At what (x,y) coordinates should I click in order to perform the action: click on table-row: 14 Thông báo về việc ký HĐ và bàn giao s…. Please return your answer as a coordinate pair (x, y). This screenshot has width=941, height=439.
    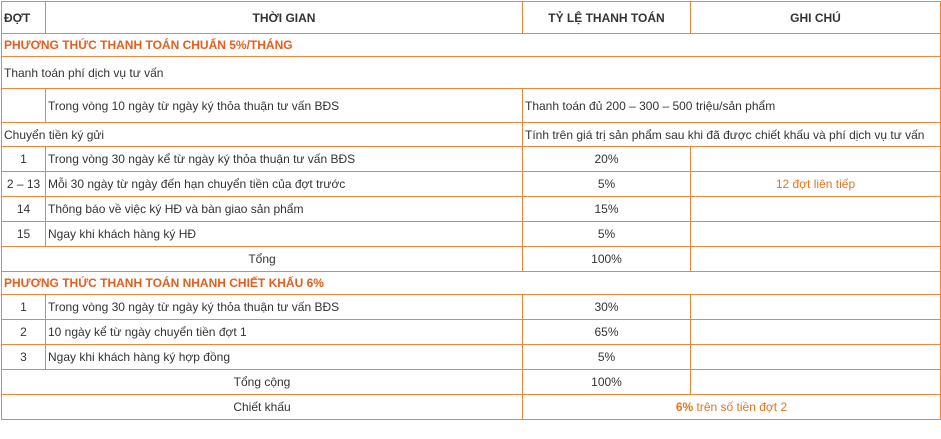
    Looking at the image, I should click on (471, 209).